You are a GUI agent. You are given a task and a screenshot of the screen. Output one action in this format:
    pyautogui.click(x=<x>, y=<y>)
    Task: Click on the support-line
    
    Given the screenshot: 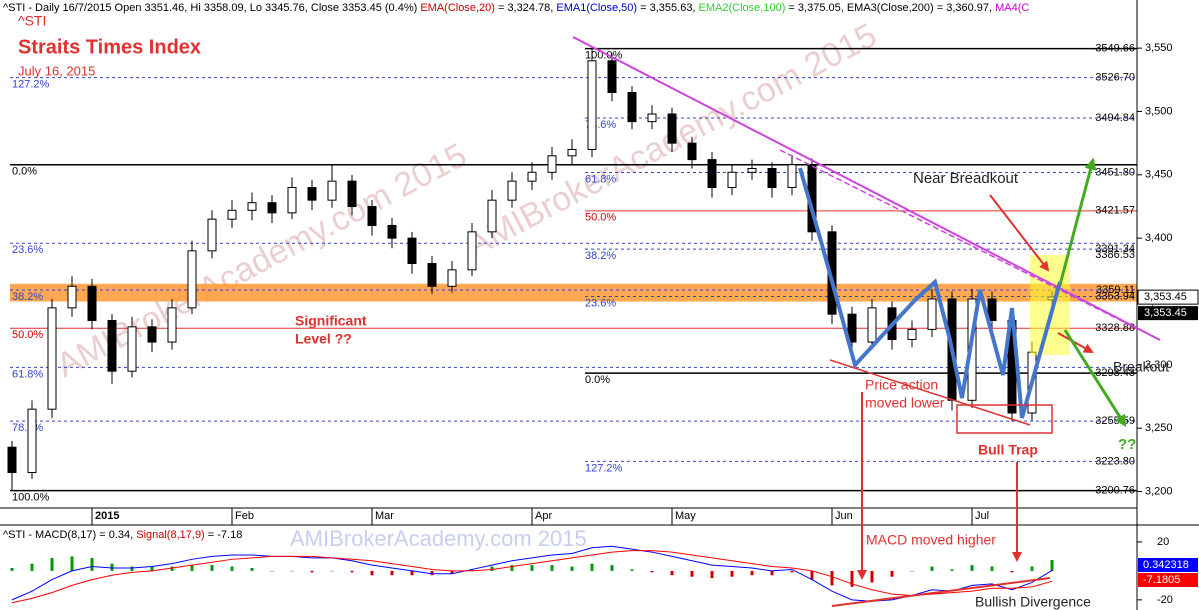 What is the action you would take?
    pyautogui.click(x=930, y=392)
    